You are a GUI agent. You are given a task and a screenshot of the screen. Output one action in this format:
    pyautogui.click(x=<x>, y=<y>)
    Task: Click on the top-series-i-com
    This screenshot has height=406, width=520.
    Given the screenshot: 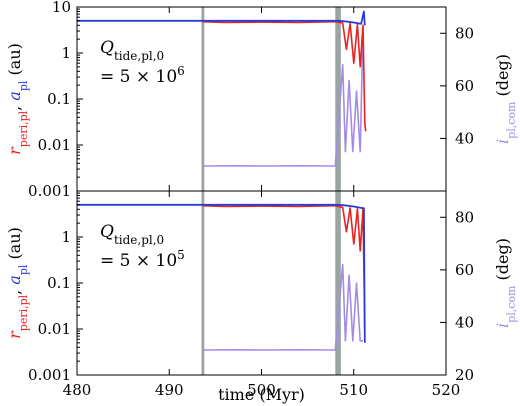 What is the action you would take?
    pyautogui.click(x=283, y=97)
    